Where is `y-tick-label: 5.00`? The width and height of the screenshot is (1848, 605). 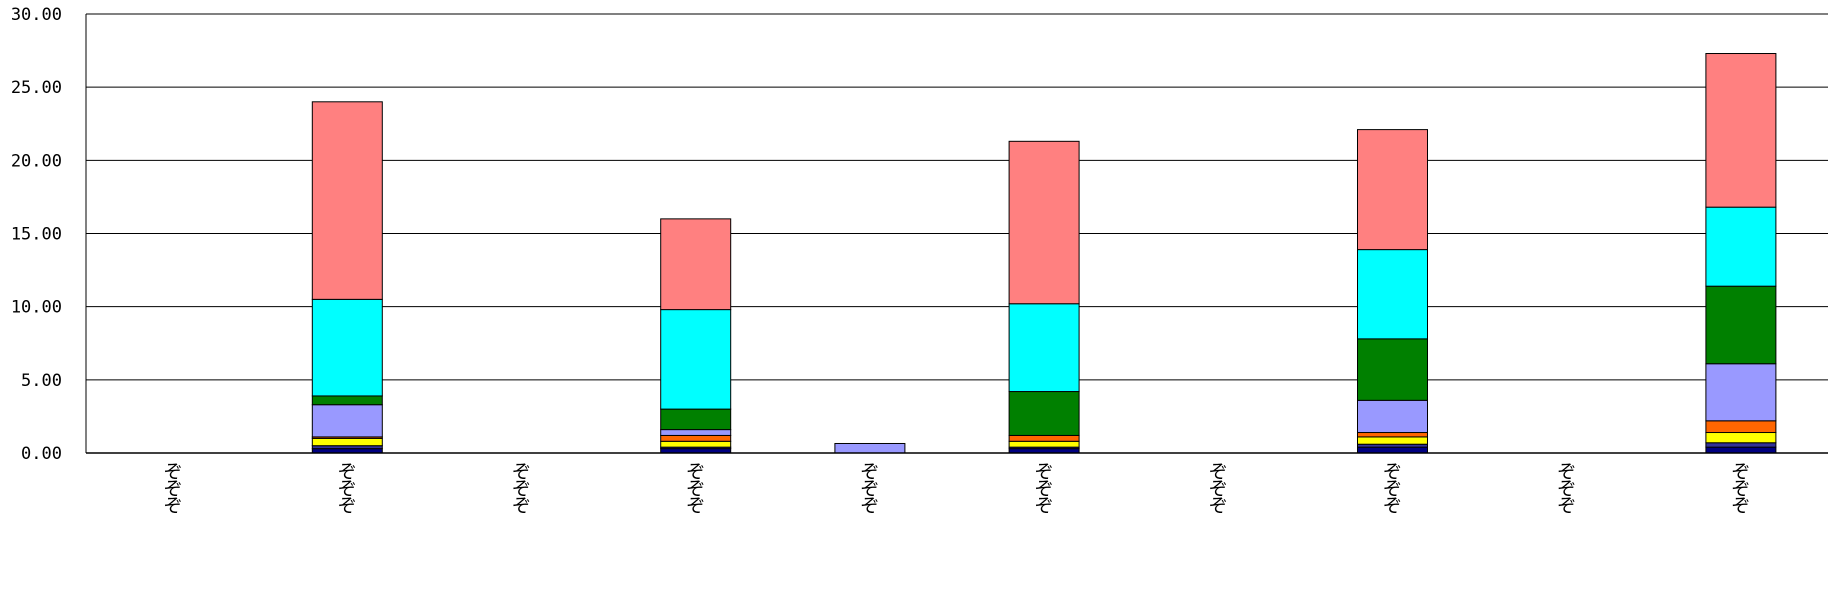 y-tick-label: 5.00 is located at coordinates (41, 381).